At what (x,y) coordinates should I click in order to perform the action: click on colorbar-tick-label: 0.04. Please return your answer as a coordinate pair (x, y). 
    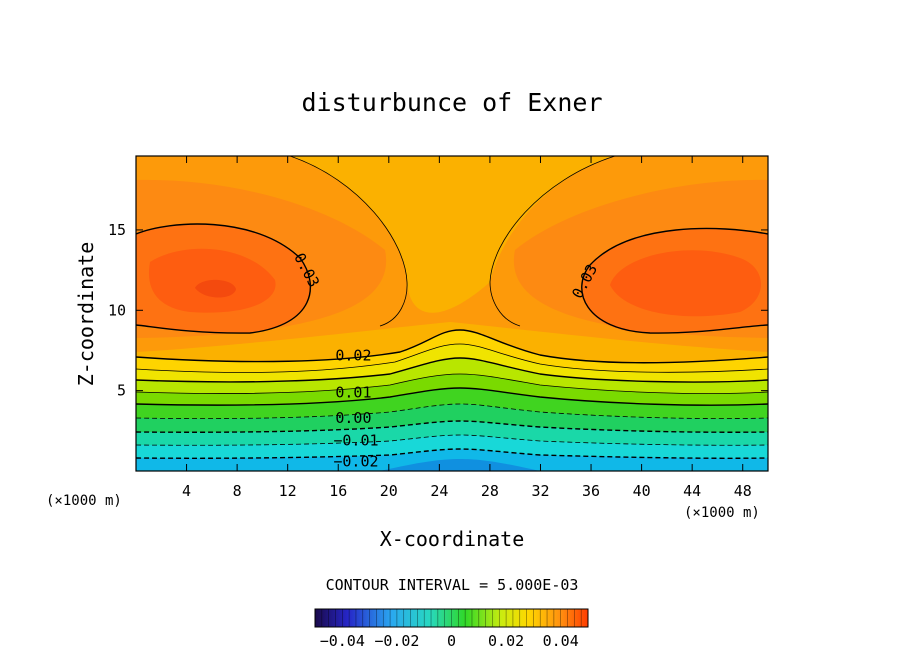
    Looking at the image, I should click on (561, 641).